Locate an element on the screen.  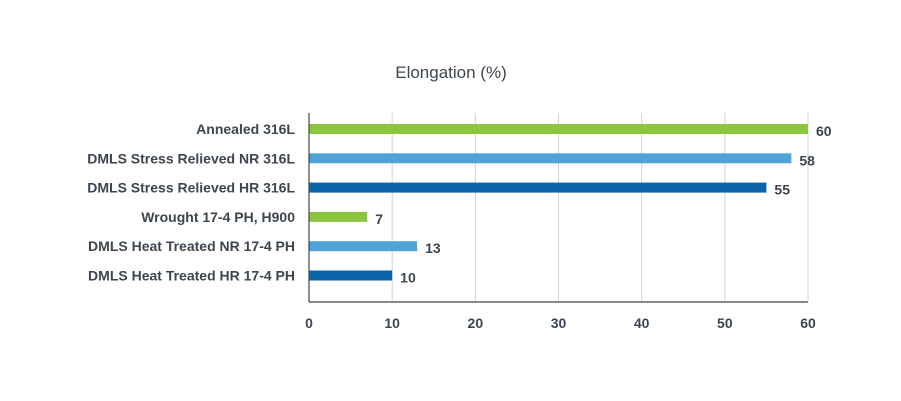
x-tick-label: 50 is located at coordinates (725, 323).